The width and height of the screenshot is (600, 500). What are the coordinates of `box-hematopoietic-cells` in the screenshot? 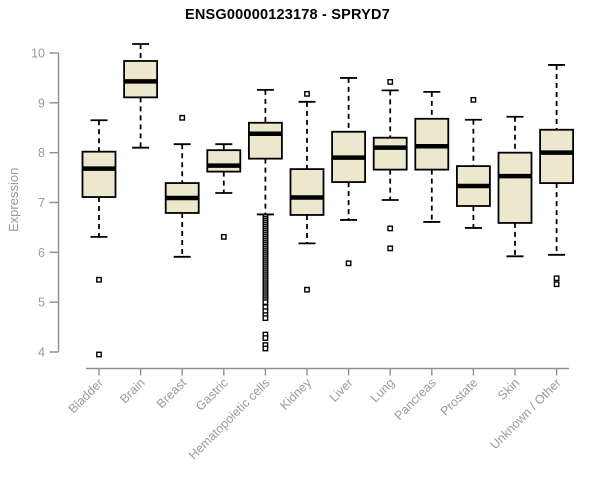 It's located at (265, 220).